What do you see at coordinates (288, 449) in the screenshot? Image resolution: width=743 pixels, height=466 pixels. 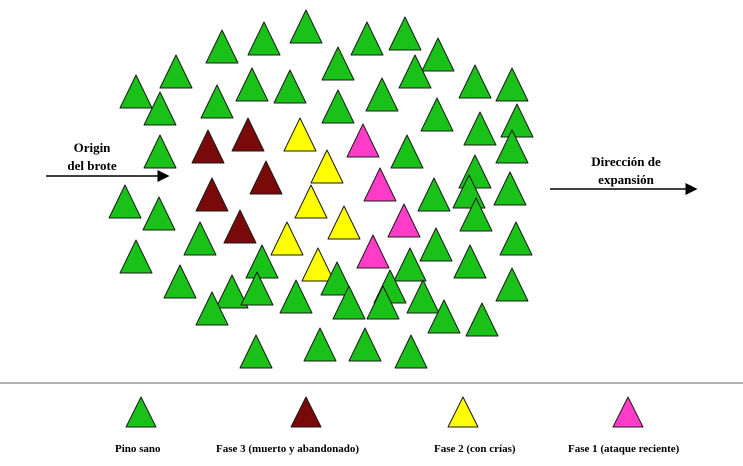 I see `legend-phase3-label: Fase 3 (muerto y abandonado)` at bounding box center [288, 449].